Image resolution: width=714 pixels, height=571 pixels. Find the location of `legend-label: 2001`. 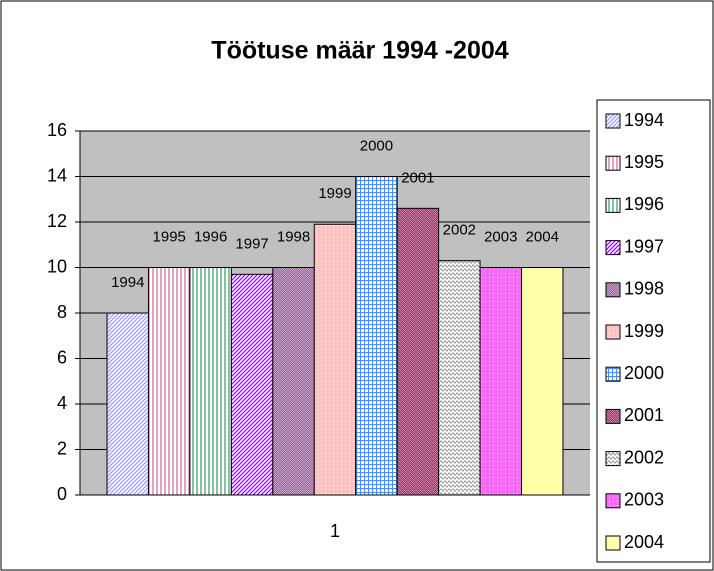

legend-label: 2001 is located at coordinates (644, 415).